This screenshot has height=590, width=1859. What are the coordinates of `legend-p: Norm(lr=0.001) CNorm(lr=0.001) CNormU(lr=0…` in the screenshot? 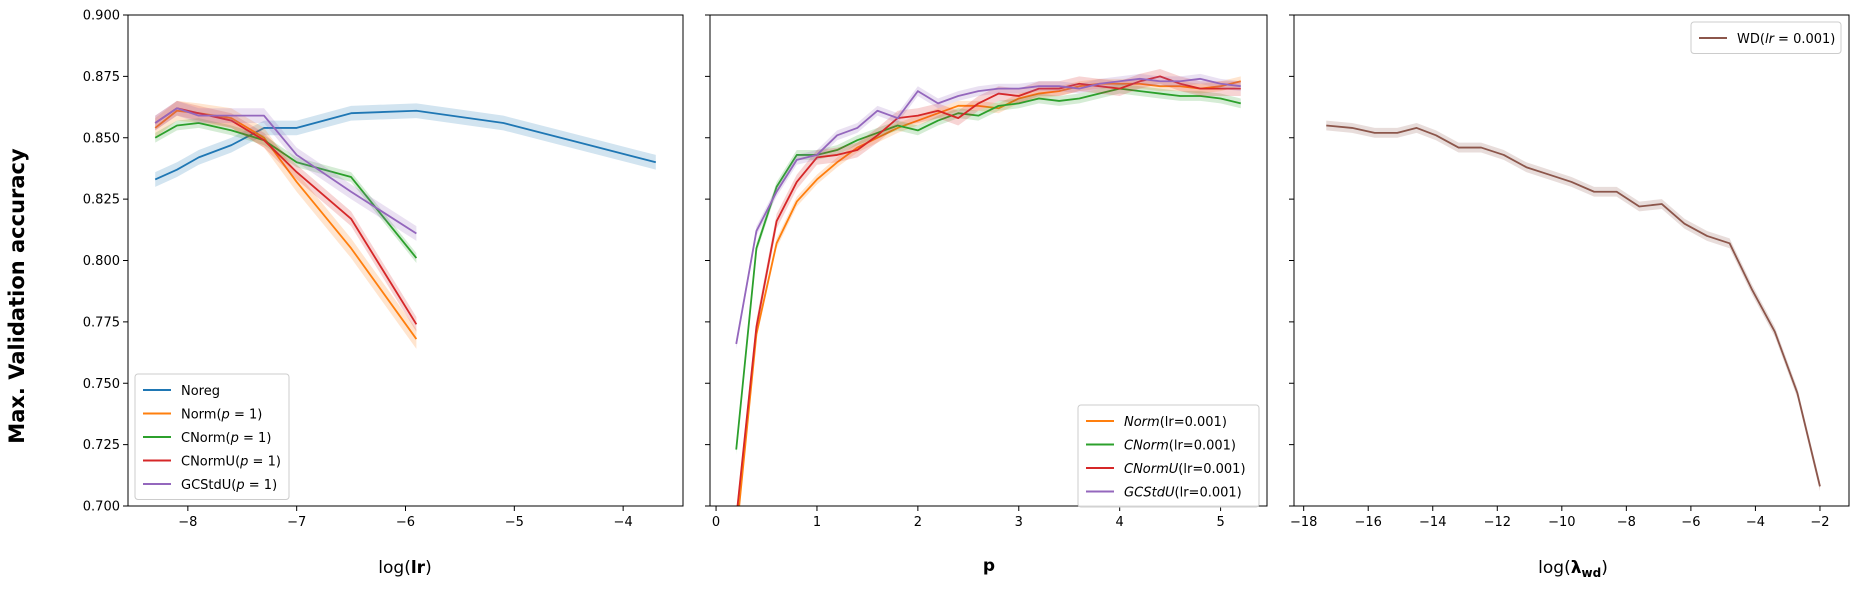 It's located at (1168, 456).